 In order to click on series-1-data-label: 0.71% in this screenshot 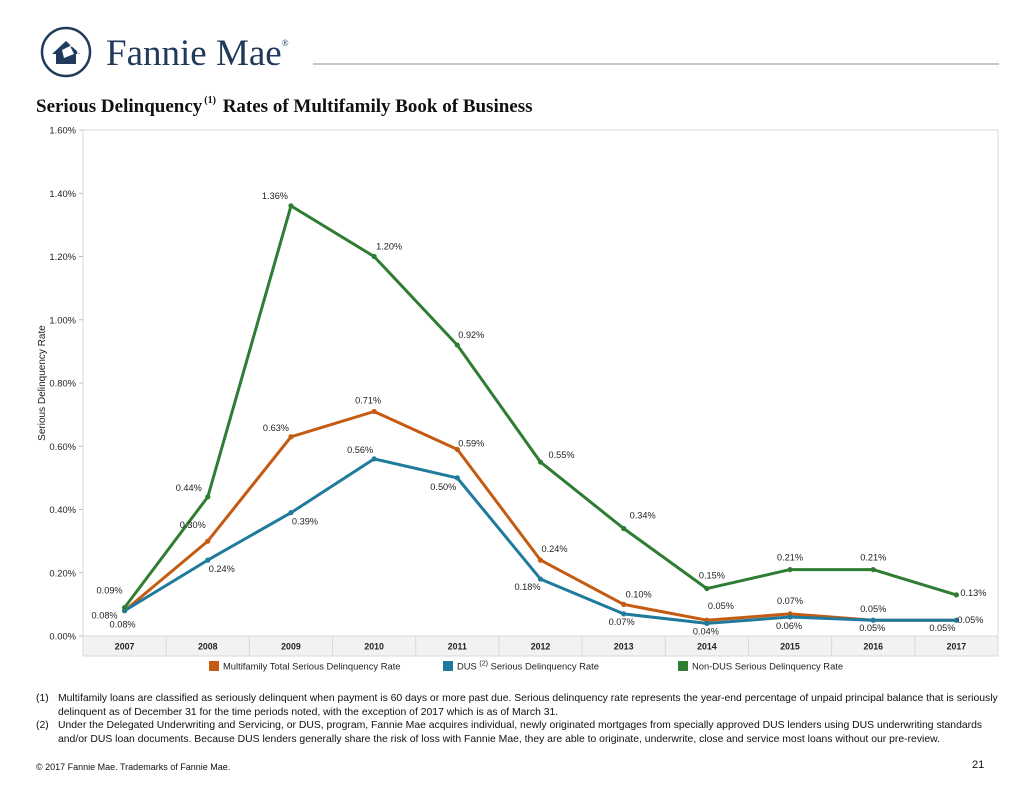, I will do `click(368, 400)`.